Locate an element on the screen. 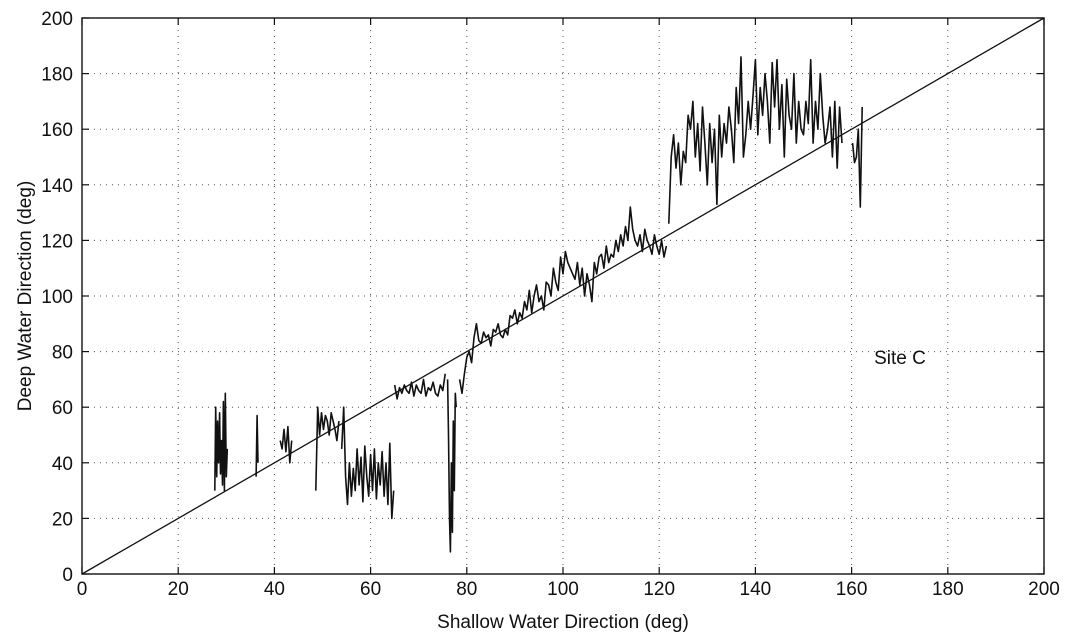 The image size is (1078, 633). x-tick-label: 120 is located at coordinates (659, 589).